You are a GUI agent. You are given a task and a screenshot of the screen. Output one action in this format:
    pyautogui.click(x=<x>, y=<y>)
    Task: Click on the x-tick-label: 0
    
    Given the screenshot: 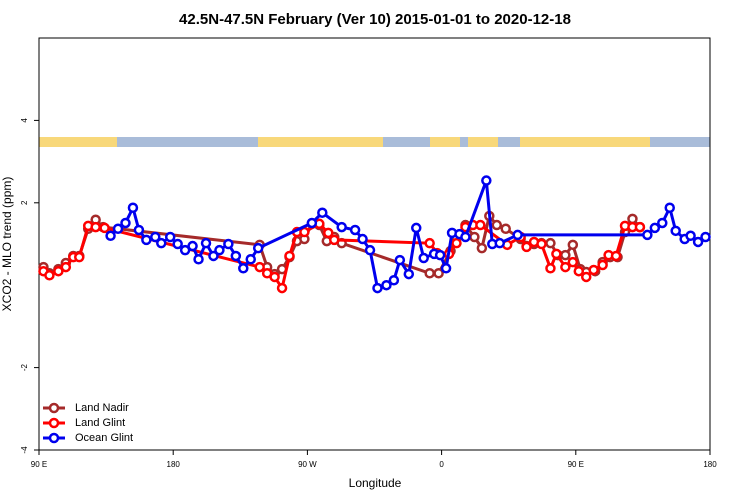 What is the action you would take?
    pyautogui.click(x=441, y=464)
    